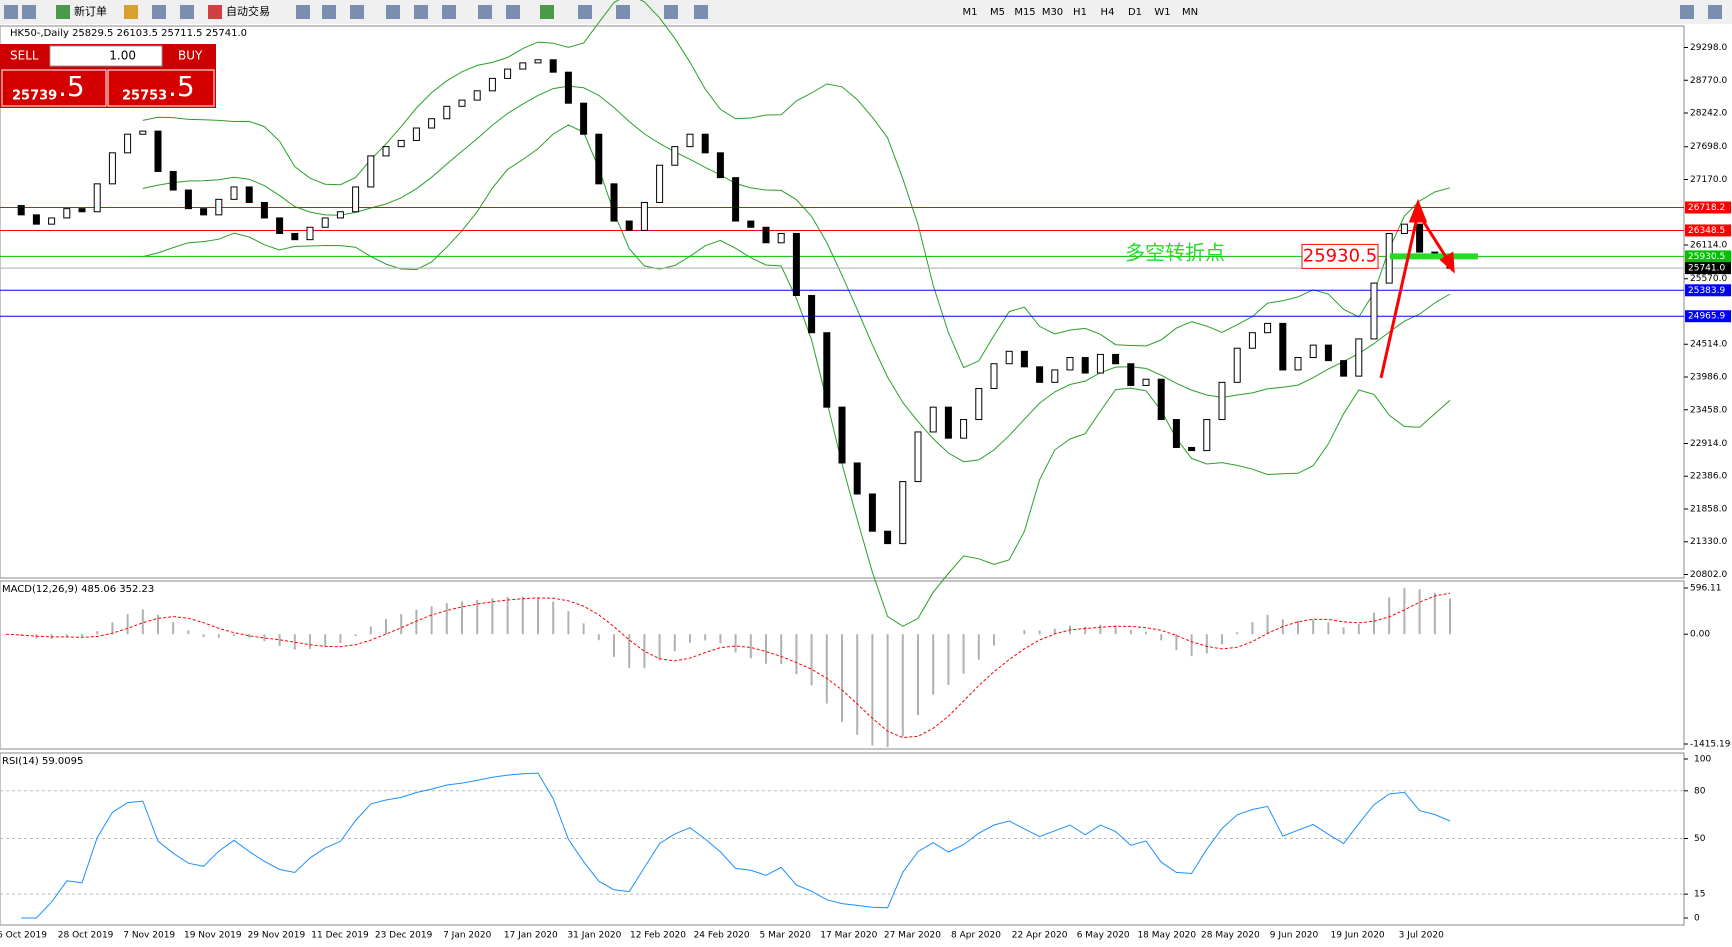  What do you see at coordinates (594, 936) in the screenshot?
I see `date-label: 31 Jan 2020` at bounding box center [594, 936].